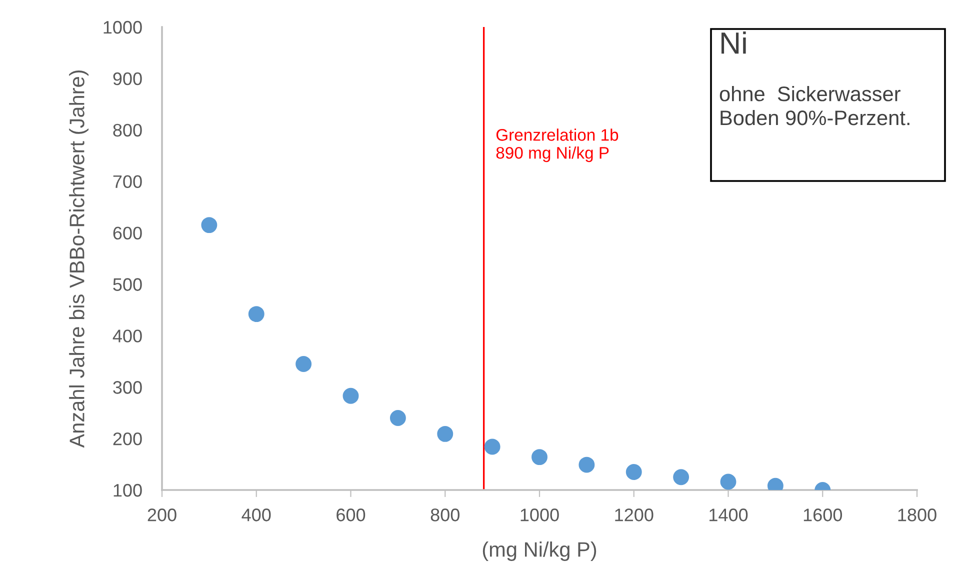 The width and height of the screenshot is (960, 581). Describe the element at coordinates (256, 515) in the screenshot. I see `x-tick-label: 400` at that location.